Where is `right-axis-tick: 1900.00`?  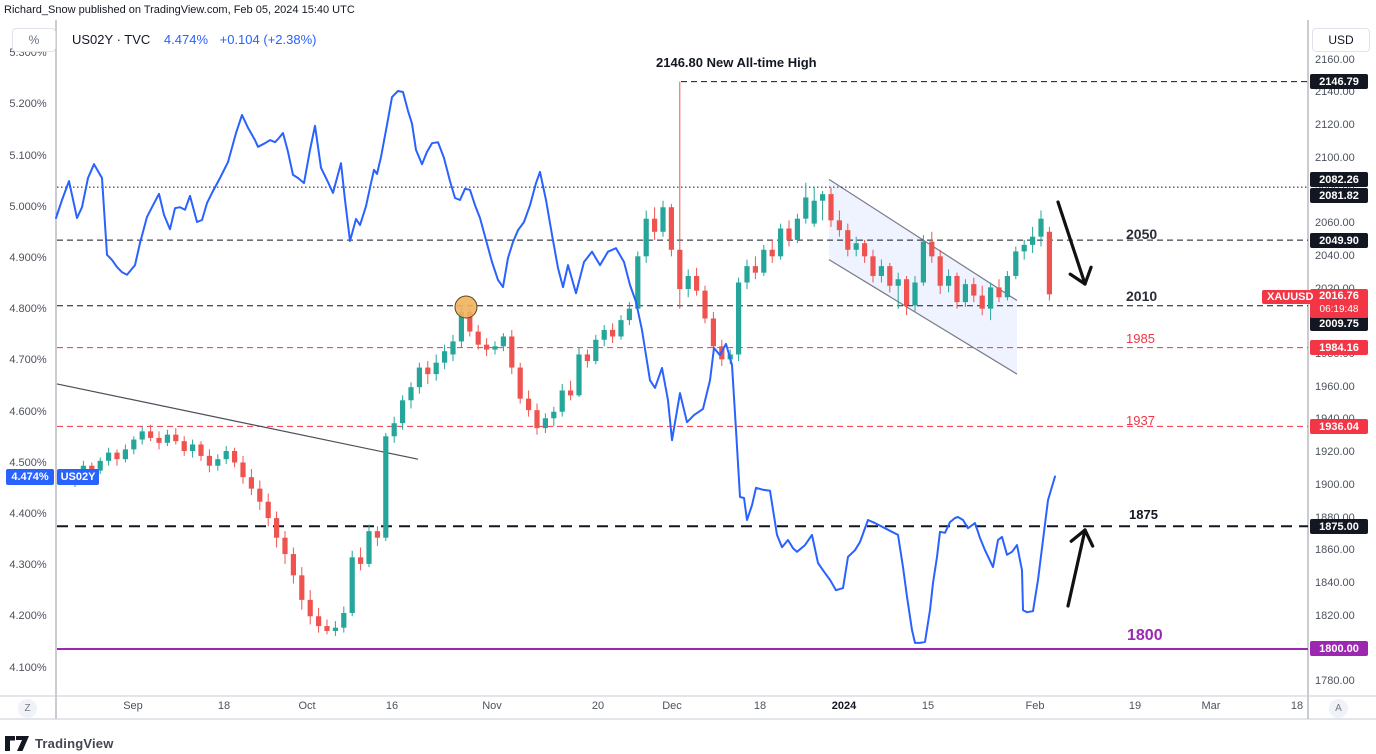 right-axis-tick: 1900.00 is located at coordinates (1335, 485).